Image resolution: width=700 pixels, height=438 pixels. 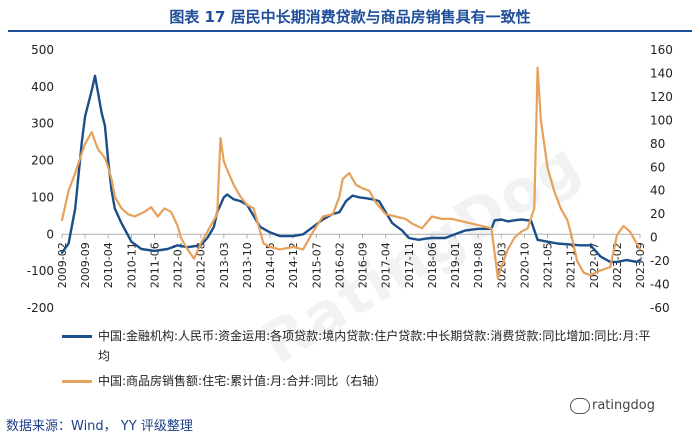 What do you see at coordinates (661, 120) in the screenshot?
I see `y-right-tick-label: 100` at bounding box center [661, 120].